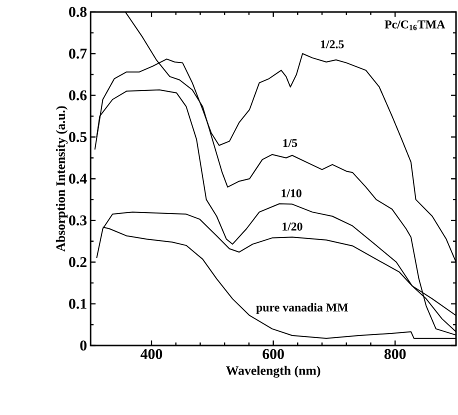  I want to click on series-label: pure vanadia MM, so click(302, 308).